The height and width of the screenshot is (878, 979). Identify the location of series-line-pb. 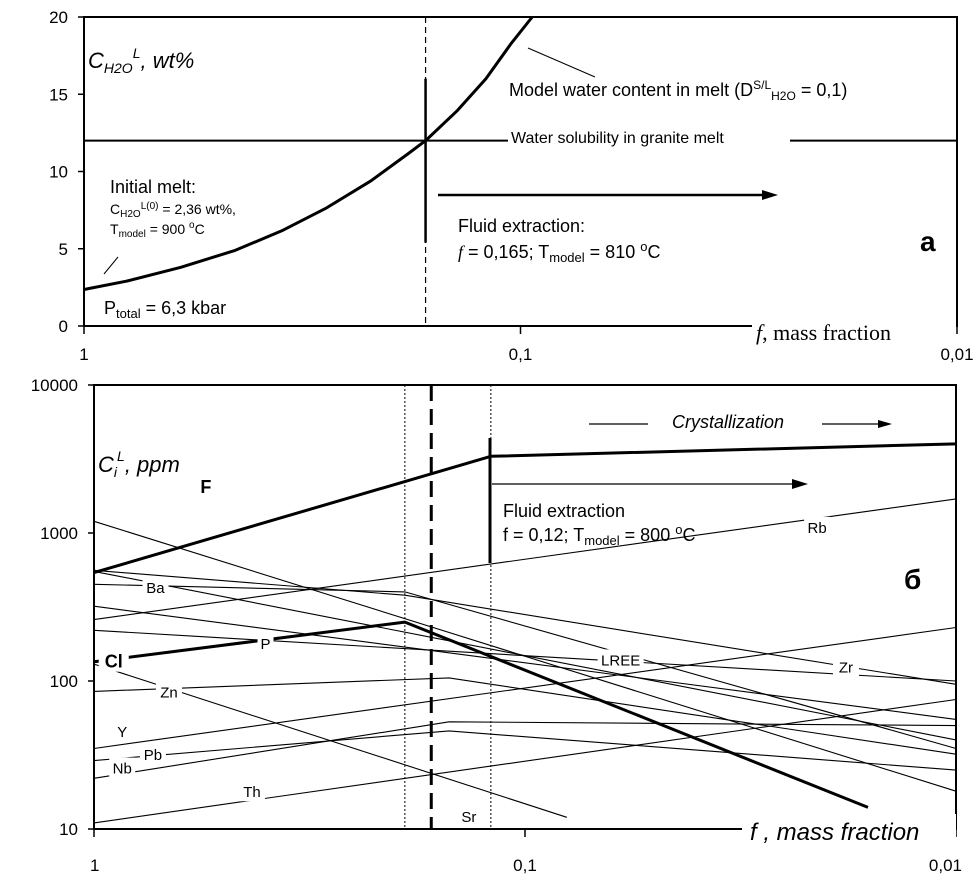
(525, 750).